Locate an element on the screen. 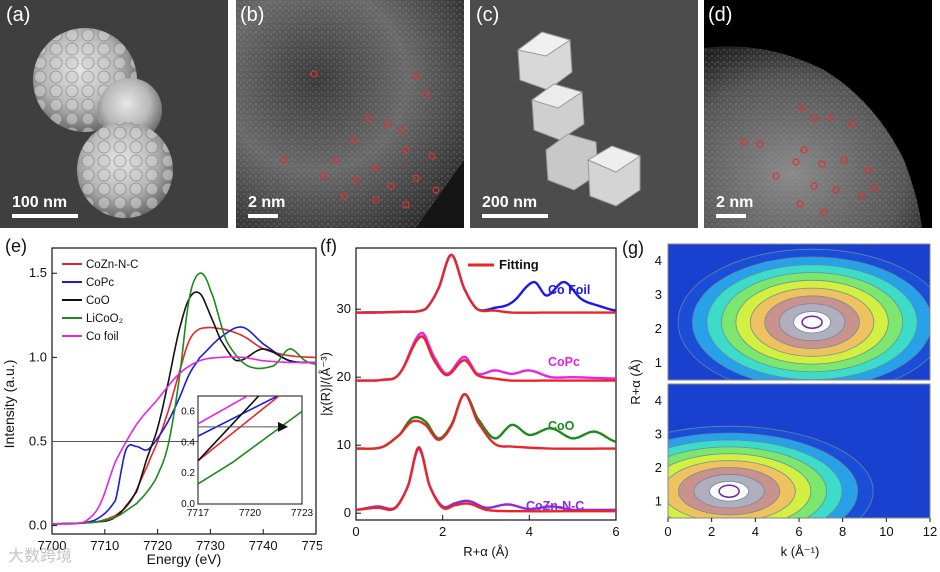 The image size is (940, 572). scale-bar: 200 nm is located at coordinates (515, 206).